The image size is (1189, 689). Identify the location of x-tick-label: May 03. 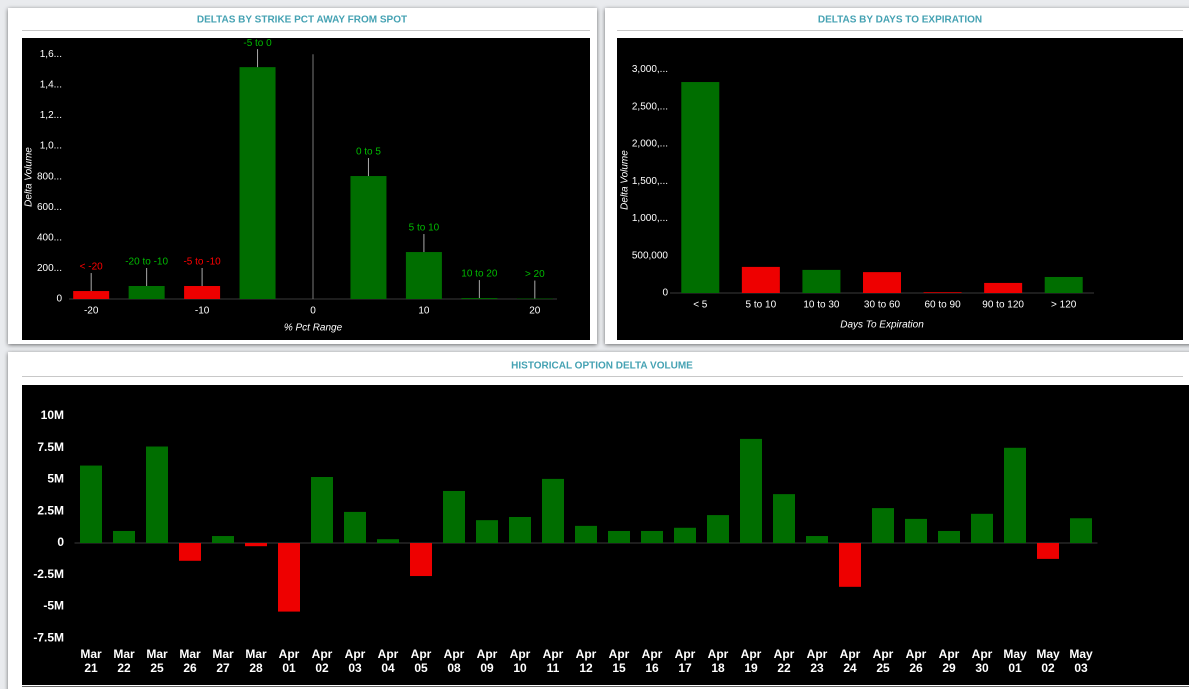
(1081, 661).